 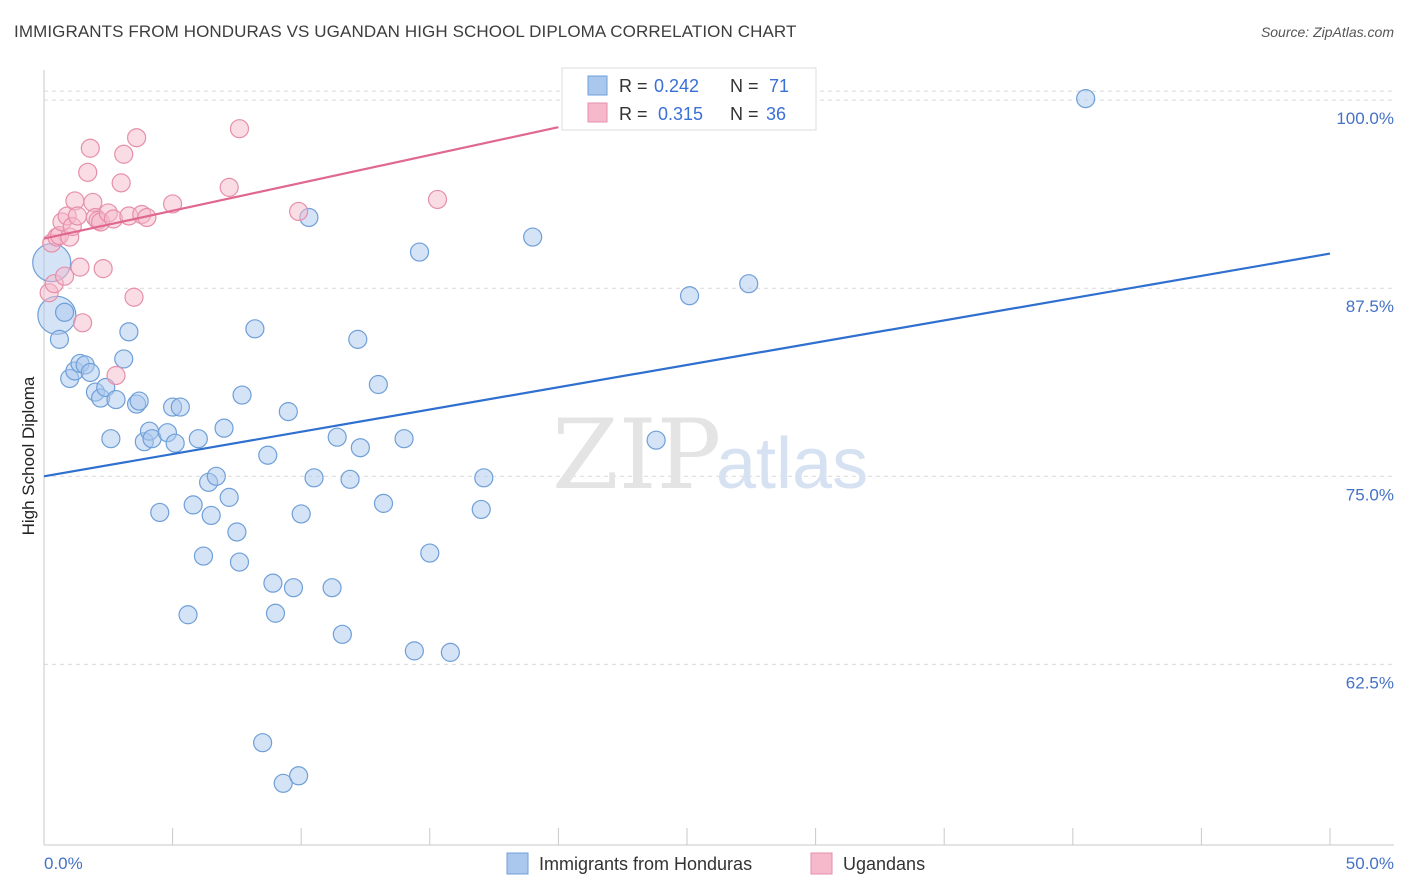 What do you see at coordinates (1327, 32) in the screenshot?
I see `source-label: Source: ZipAtlas.com` at bounding box center [1327, 32].